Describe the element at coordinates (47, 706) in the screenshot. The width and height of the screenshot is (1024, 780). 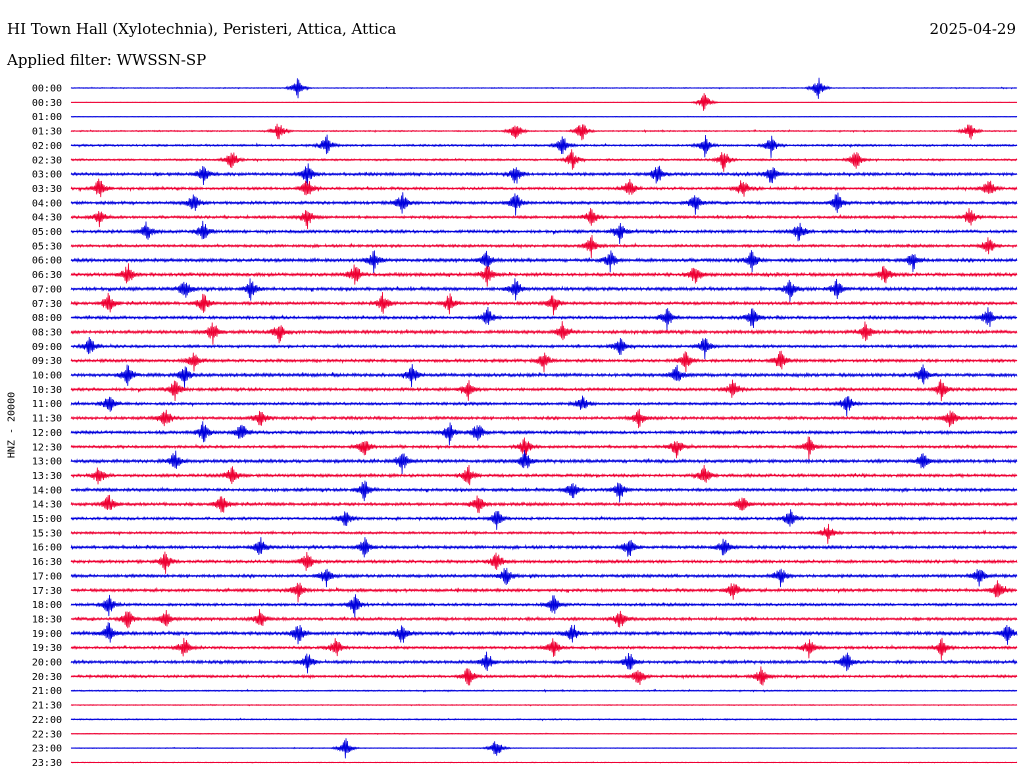
I see `time-tick-label: 21:30` at that location.